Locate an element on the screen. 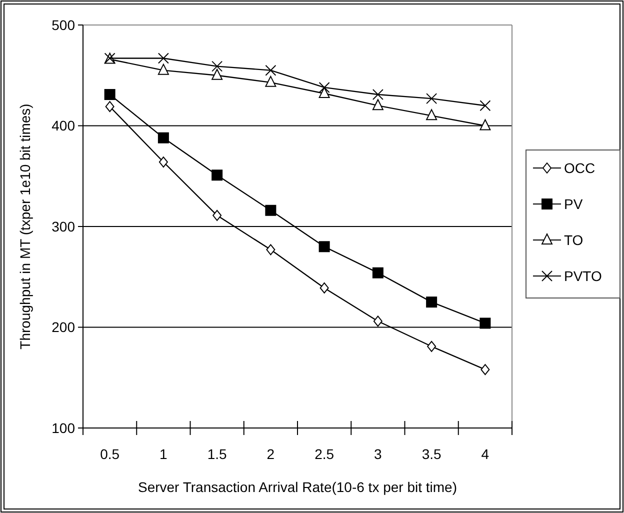  y-tick-label: 200 is located at coordinates (64, 327).